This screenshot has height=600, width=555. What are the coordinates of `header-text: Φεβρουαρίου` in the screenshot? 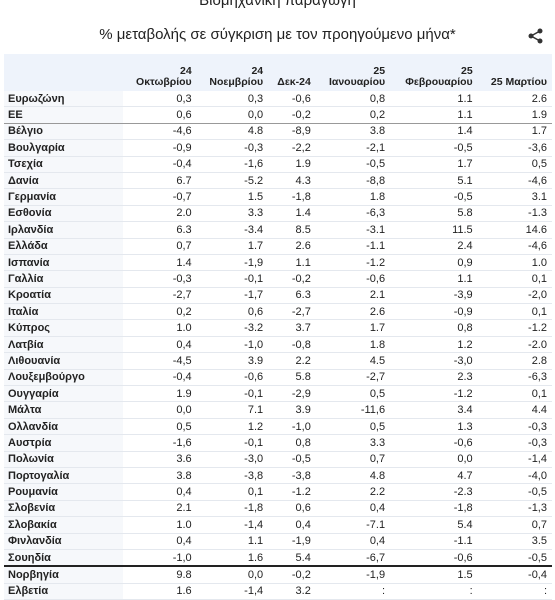 It's located at (439, 82).